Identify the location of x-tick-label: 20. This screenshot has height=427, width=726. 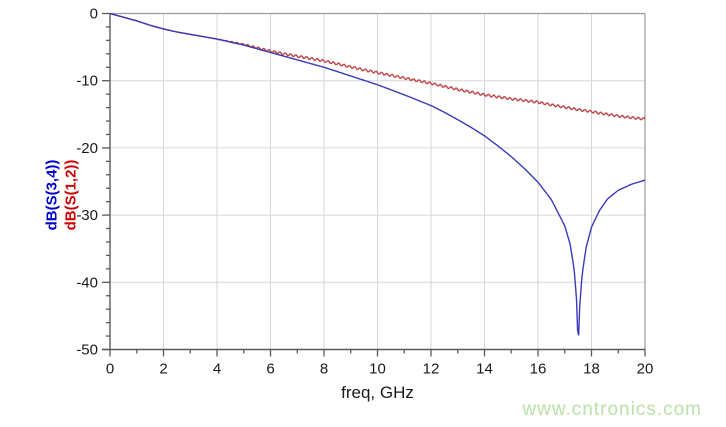
(645, 369).